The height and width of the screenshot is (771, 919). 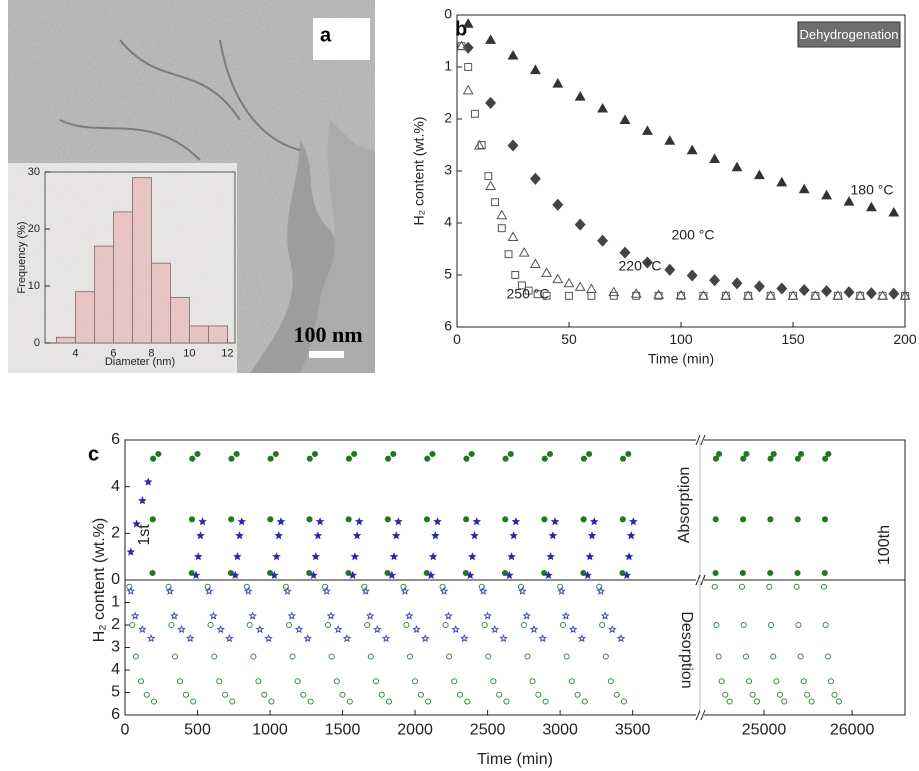 What do you see at coordinates (848, 34) in the screenshot?
I see `legend-box-label: Dehydrogenation` at bounding box center [848, 34].